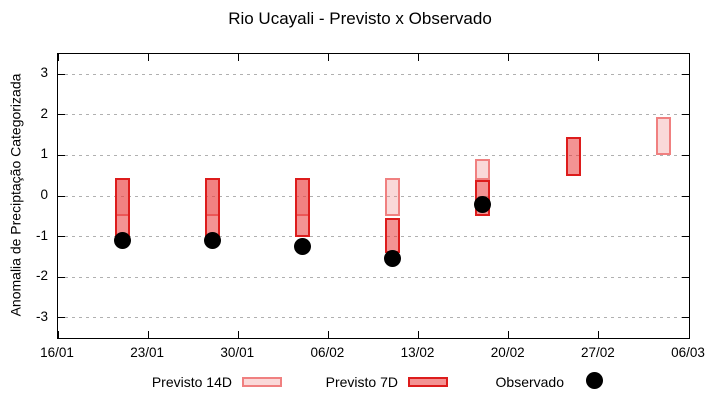 The width and height of the screenshot is (720, 400). Describe the element at coordinates (41, 276) in the screenshot. I see `y-tick-label: -2` at that location.